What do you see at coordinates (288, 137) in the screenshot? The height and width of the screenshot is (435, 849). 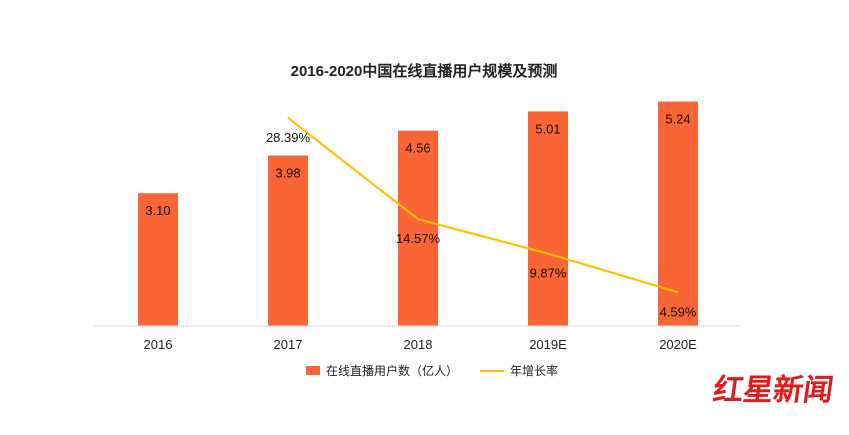 I see `growth-label-2017: 28.39%` at bounding box center [288, 137].